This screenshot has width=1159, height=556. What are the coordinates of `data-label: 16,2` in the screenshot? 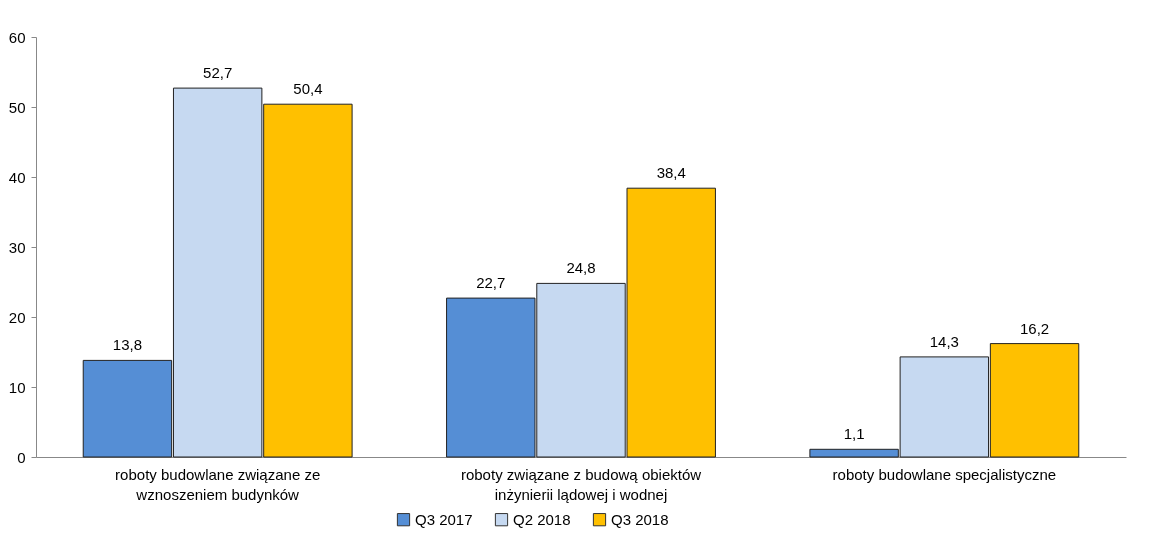 It's located at (1034, 328).